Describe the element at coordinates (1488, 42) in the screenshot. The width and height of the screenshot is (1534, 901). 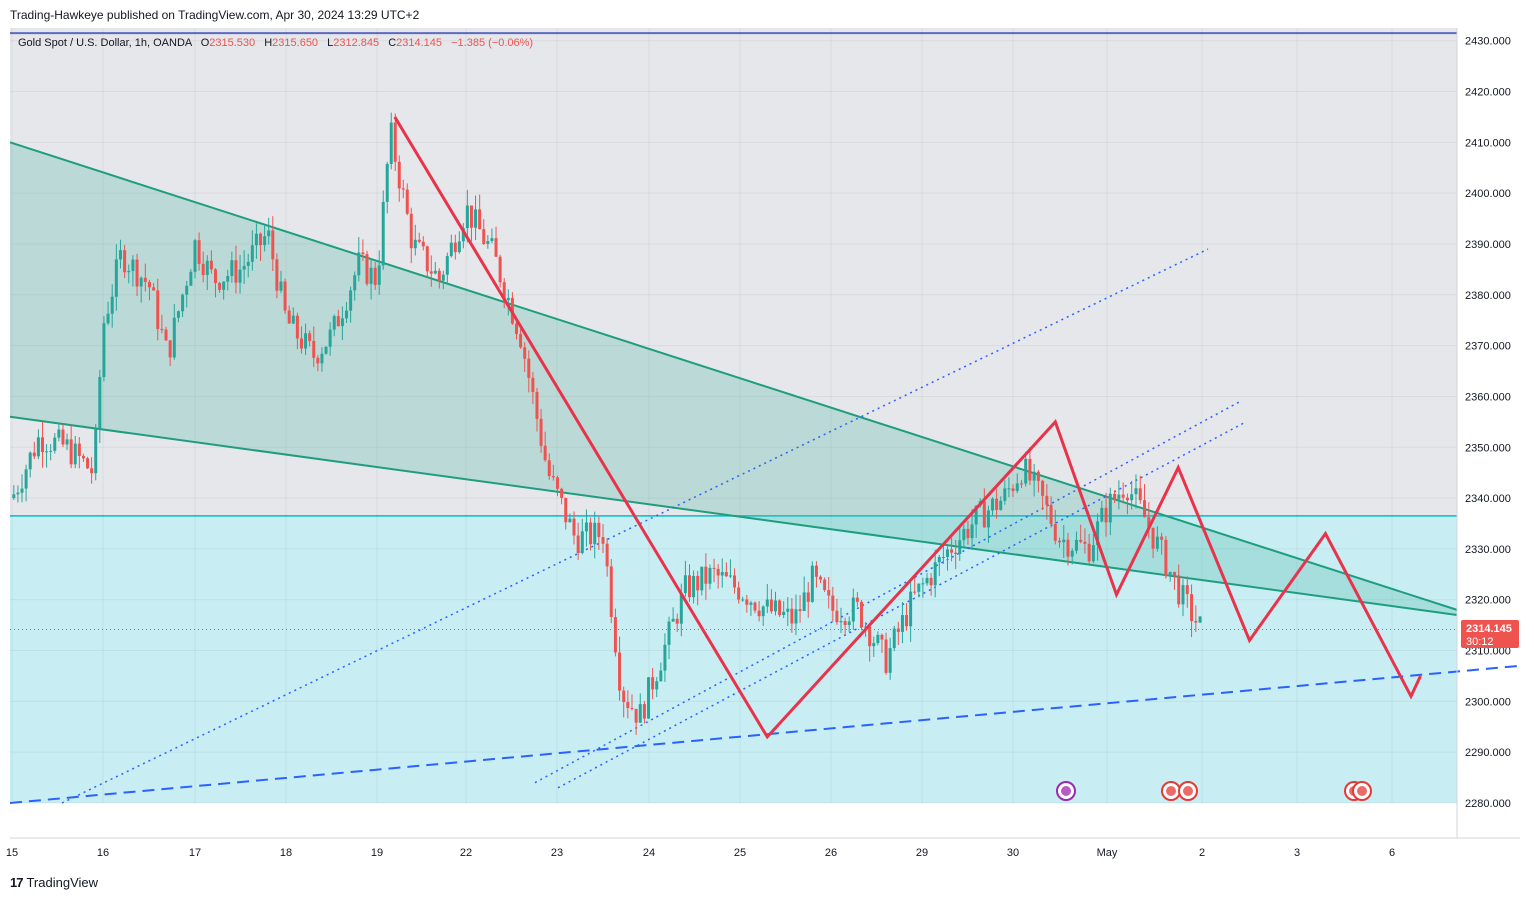
I see `price-tick-label: 2430.000` at that location.